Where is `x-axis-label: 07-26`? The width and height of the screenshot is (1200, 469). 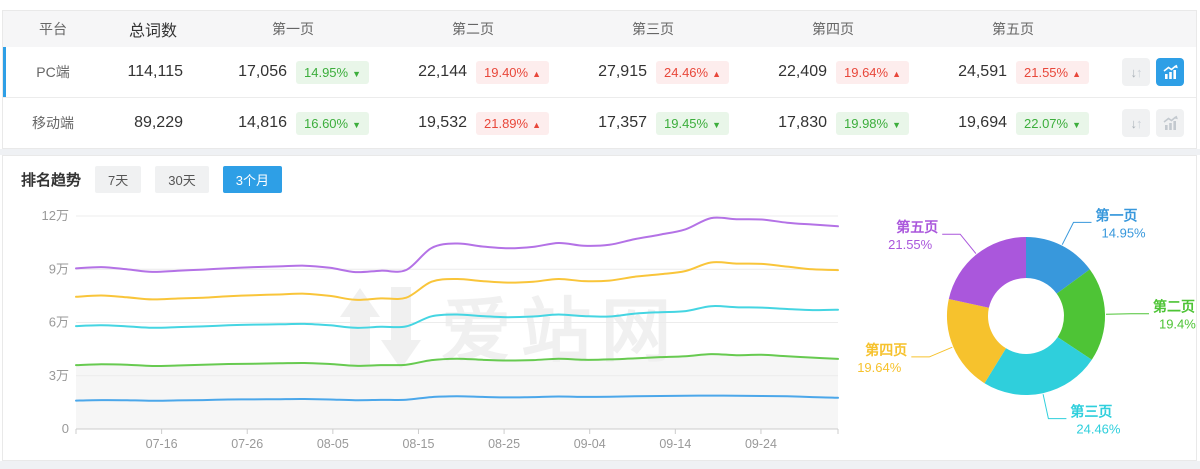 x-axis-label: 07-26 is located at coordinates (247, 444).